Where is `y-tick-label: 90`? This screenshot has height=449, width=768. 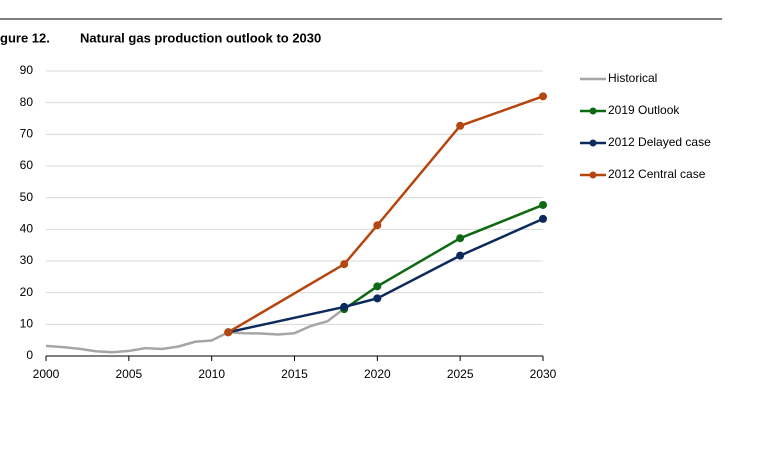 y-tick-label: 90 is located at coordinates (27, 70).